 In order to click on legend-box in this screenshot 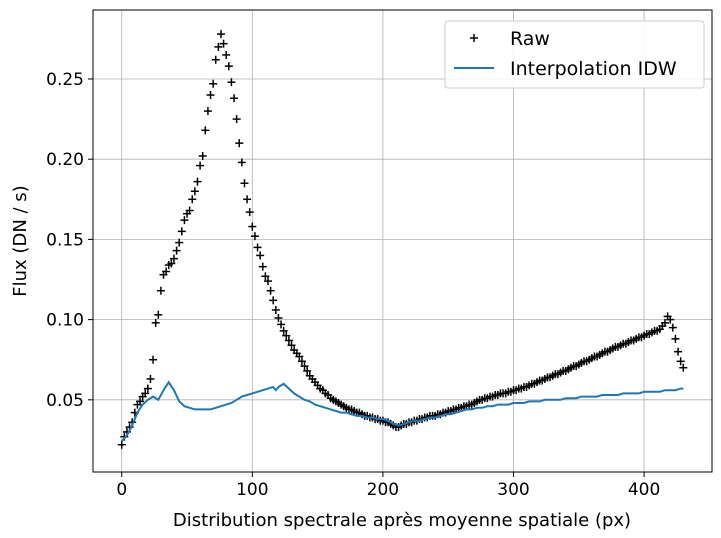, I will do `click(574, 54)`.